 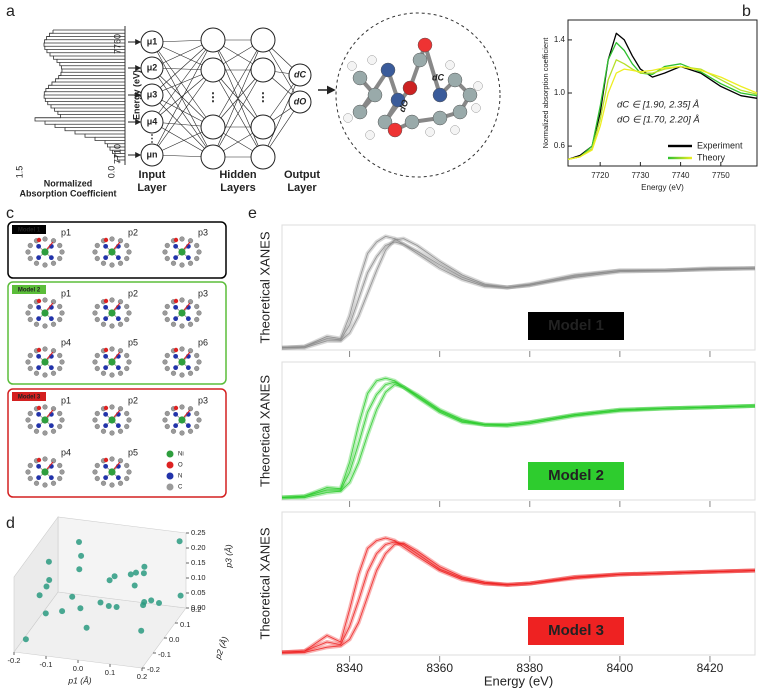 What do you see at coordinates (710, 668) in the screenshot?
I see `x-tick-label: 8420` at bounding box center [710, 668].